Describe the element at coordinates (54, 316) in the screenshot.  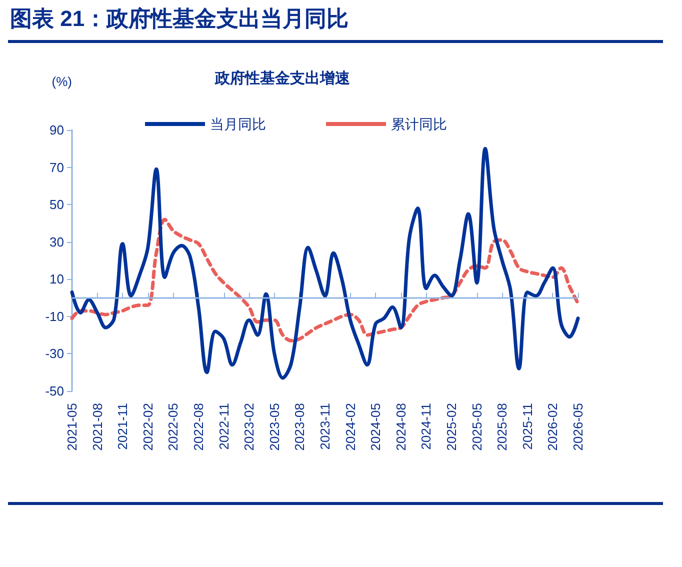
I see `y-tick-label: -10` at that location.